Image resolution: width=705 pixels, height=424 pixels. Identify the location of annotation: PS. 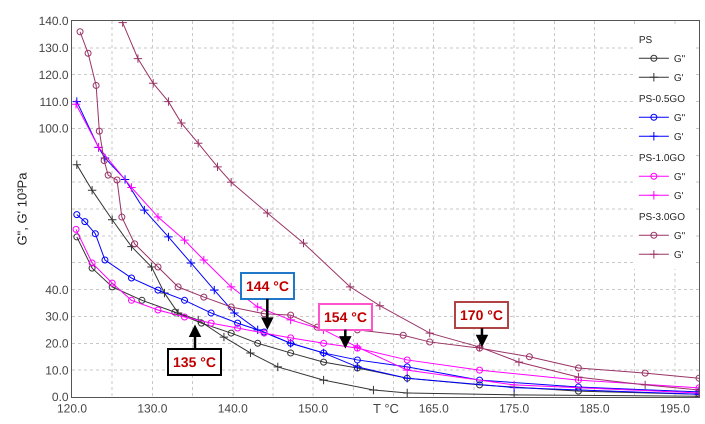
(645, 40).